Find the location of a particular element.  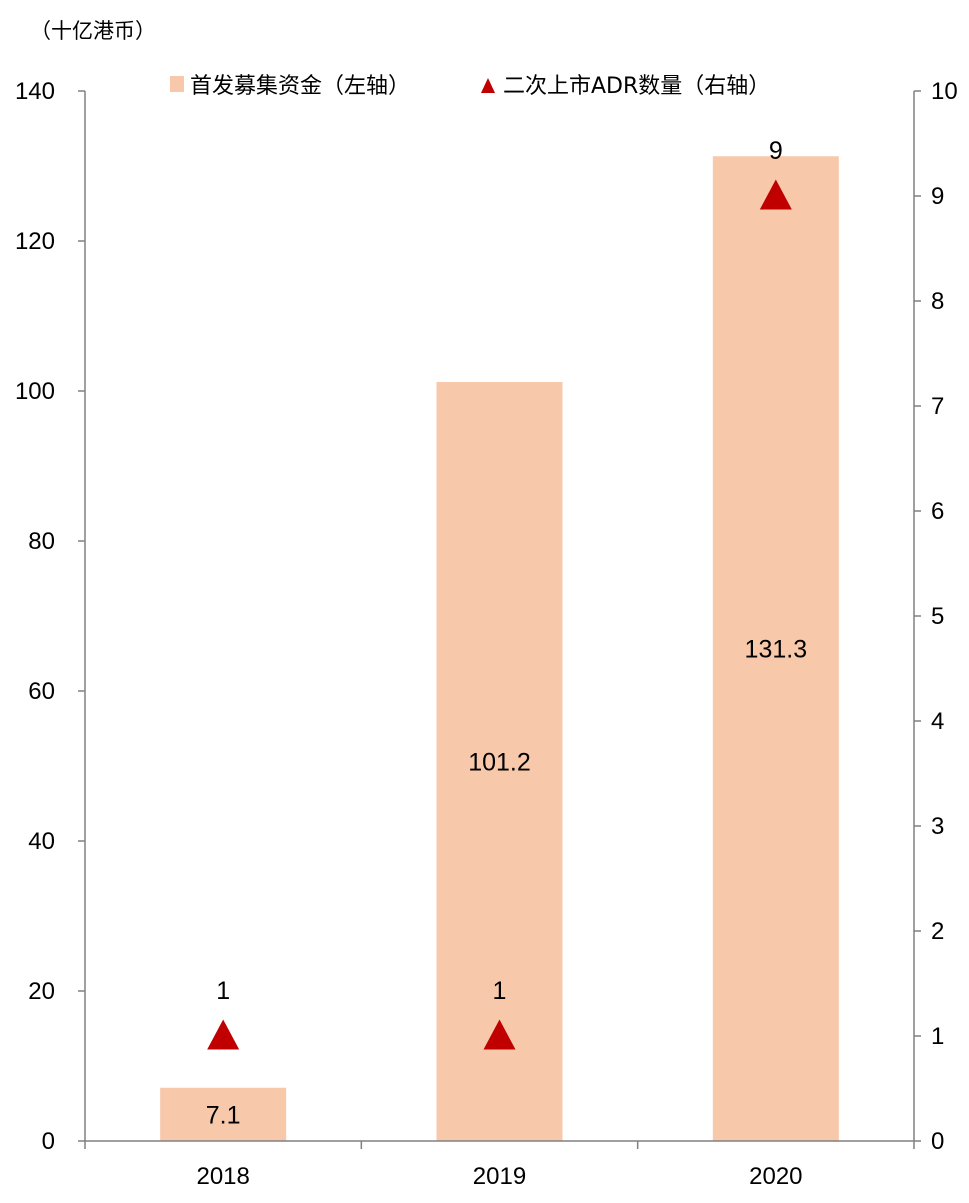

right-tick-label: 3 is located at coordinates (937, 826).